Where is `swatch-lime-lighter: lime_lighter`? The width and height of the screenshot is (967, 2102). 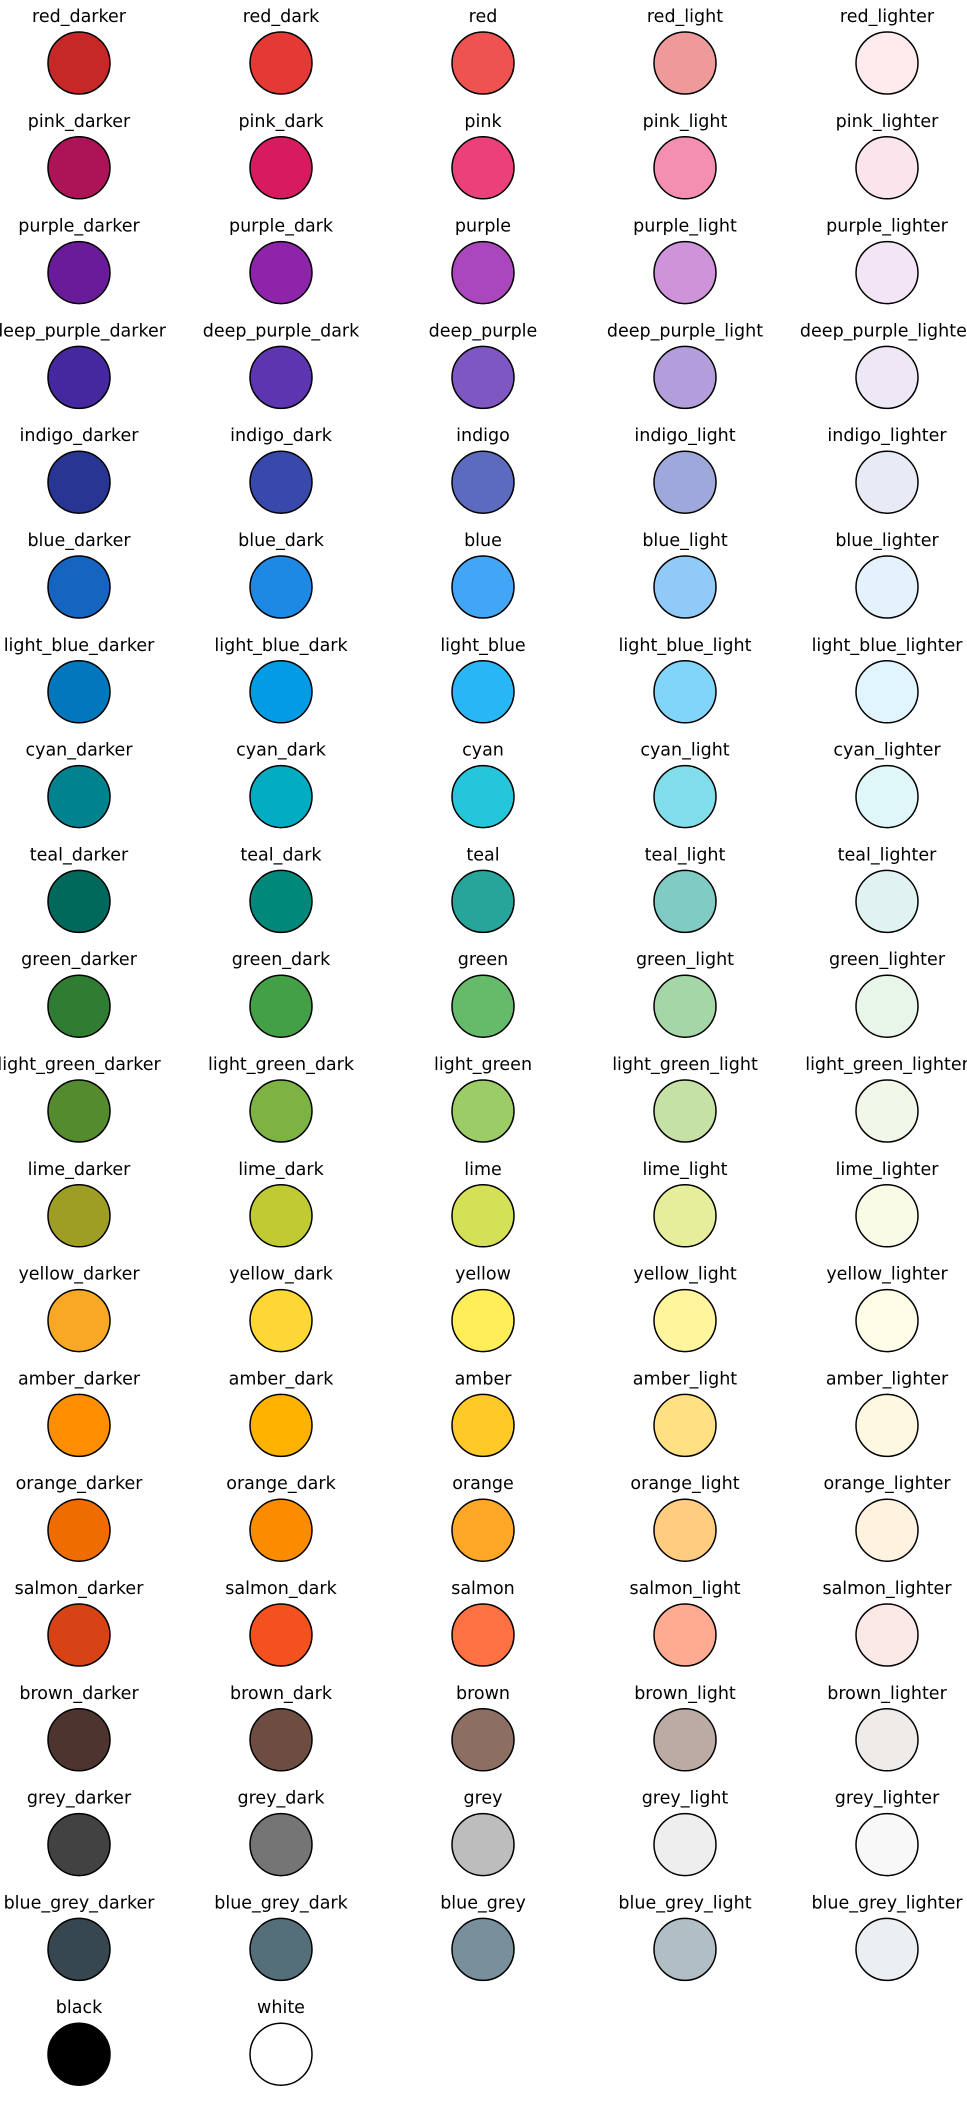 swatch-lime-lighter: lime_lighter is located at coordinates (887, 1204).